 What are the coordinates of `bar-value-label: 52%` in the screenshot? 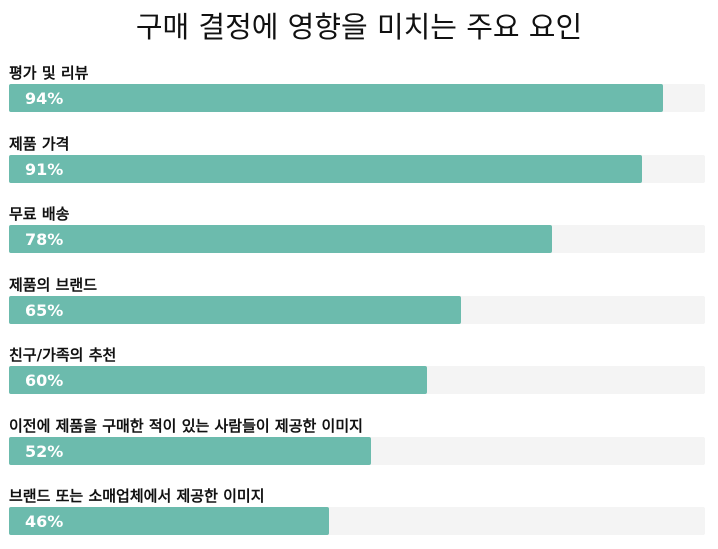 It's located at (44, 451).